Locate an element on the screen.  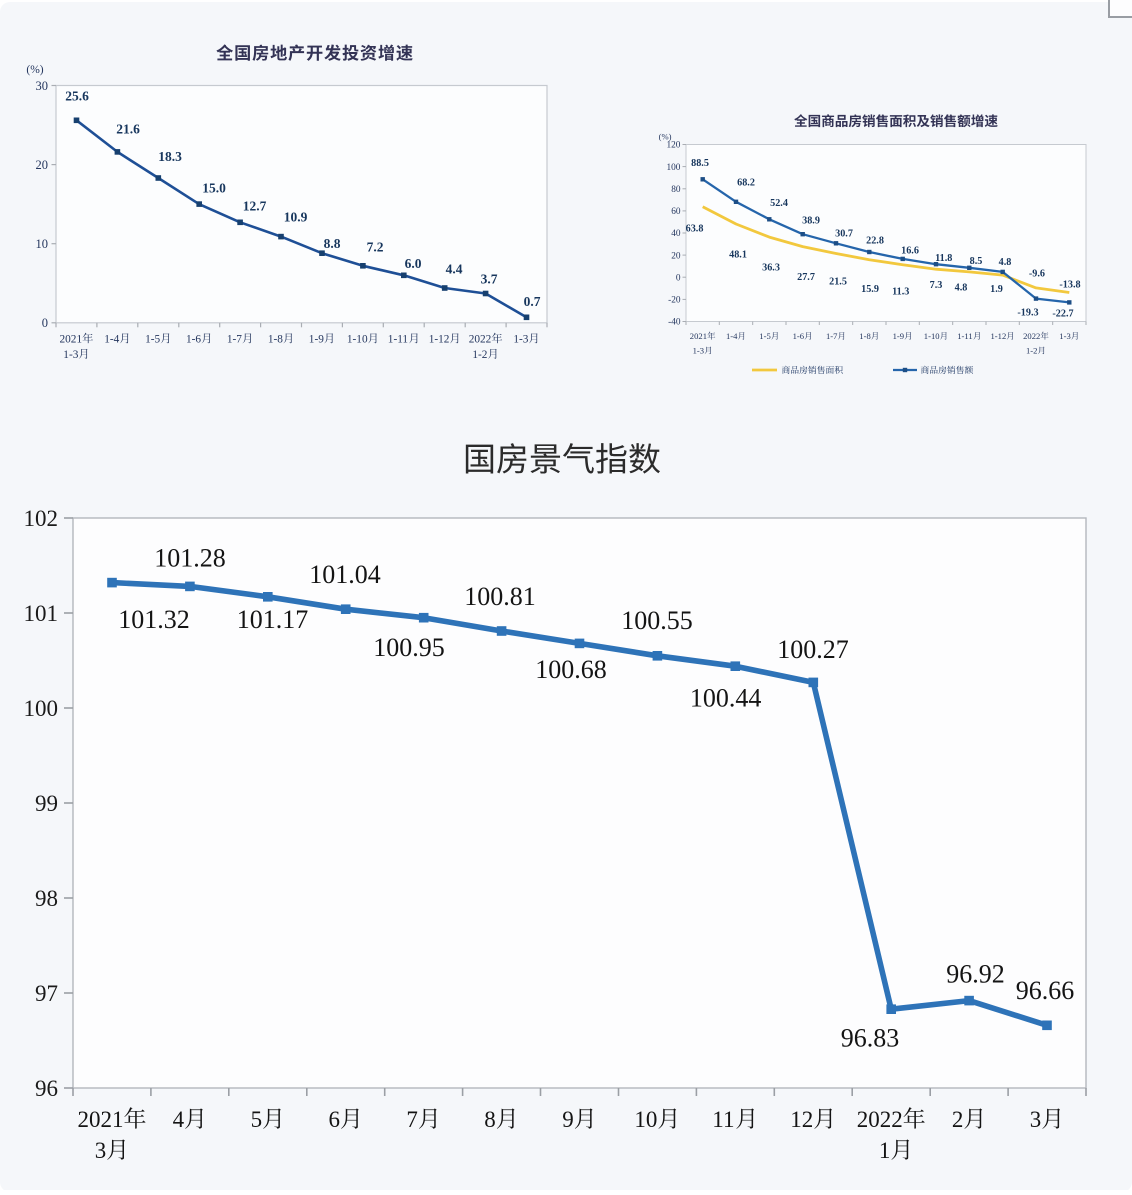
svg-text: 48.1 is located at coordinates (738, 255).